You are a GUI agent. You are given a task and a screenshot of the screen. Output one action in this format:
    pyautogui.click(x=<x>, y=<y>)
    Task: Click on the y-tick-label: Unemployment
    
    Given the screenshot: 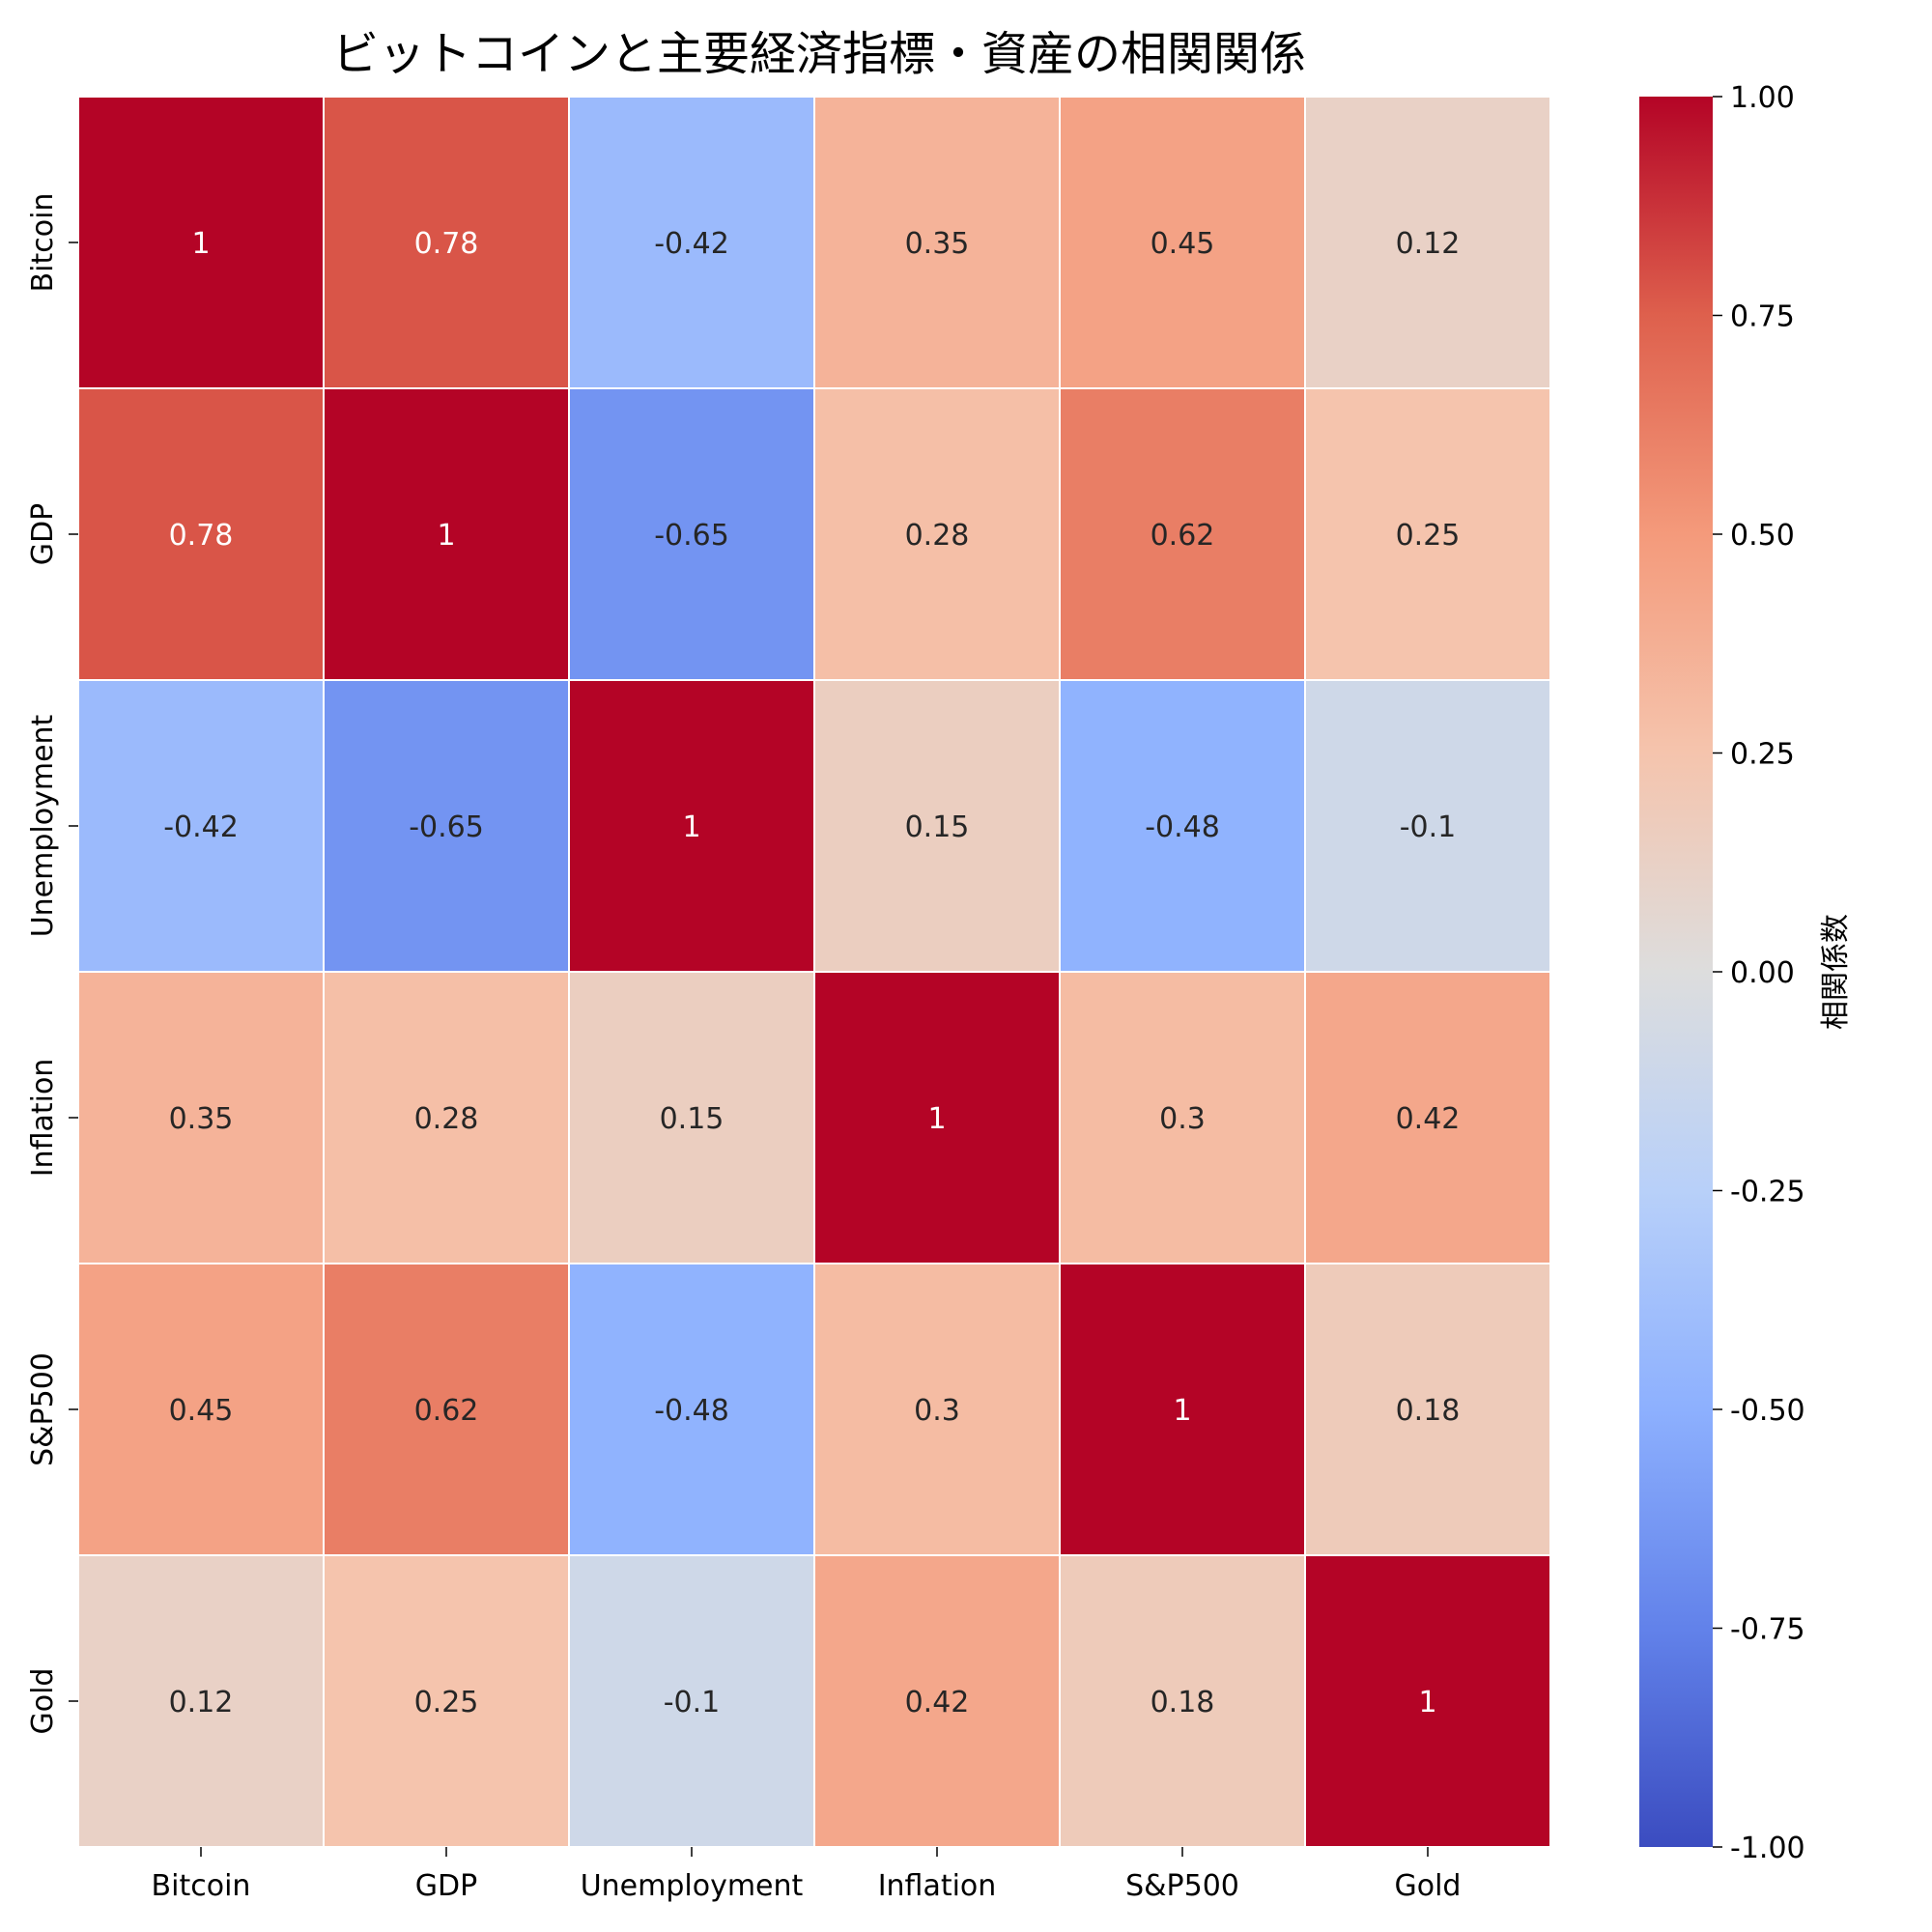 What is the action you would take?
    pyautogui.click(x=43, y=825)
    